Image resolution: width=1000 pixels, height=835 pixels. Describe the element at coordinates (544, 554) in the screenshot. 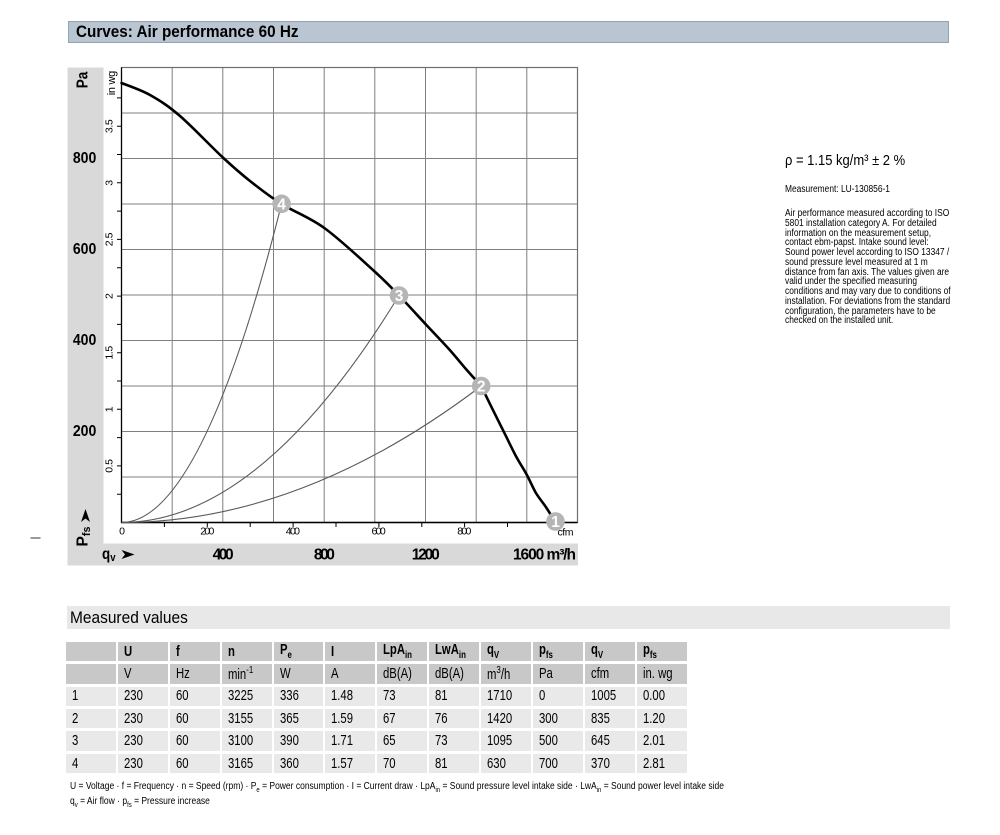

I see `svg-text: 1600 m³/h` at that location.